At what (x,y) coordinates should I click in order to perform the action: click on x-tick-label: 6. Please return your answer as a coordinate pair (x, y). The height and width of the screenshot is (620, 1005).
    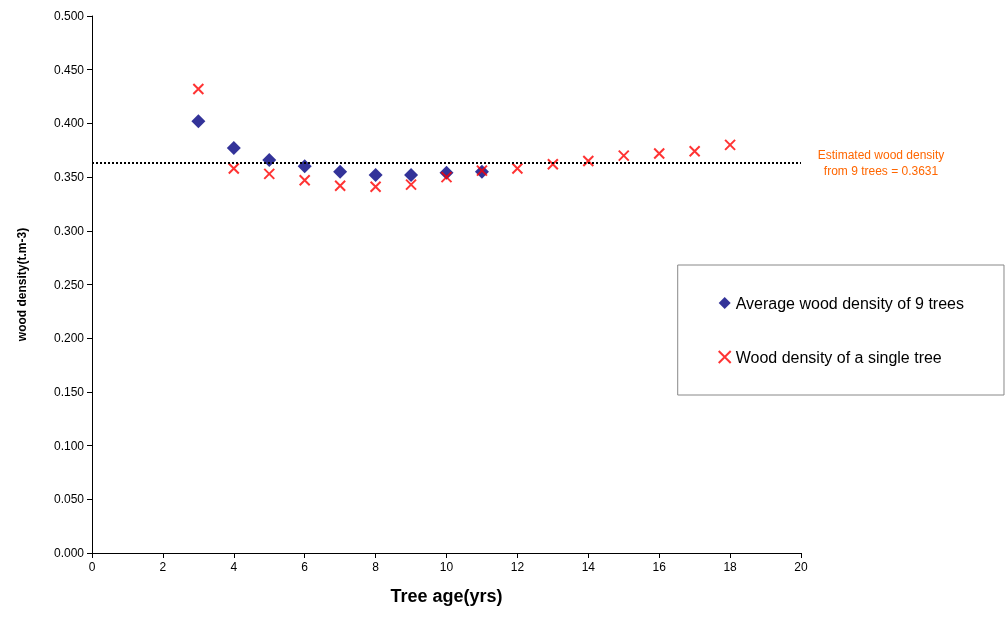
    Looking at the image, I should click on (305, 567).